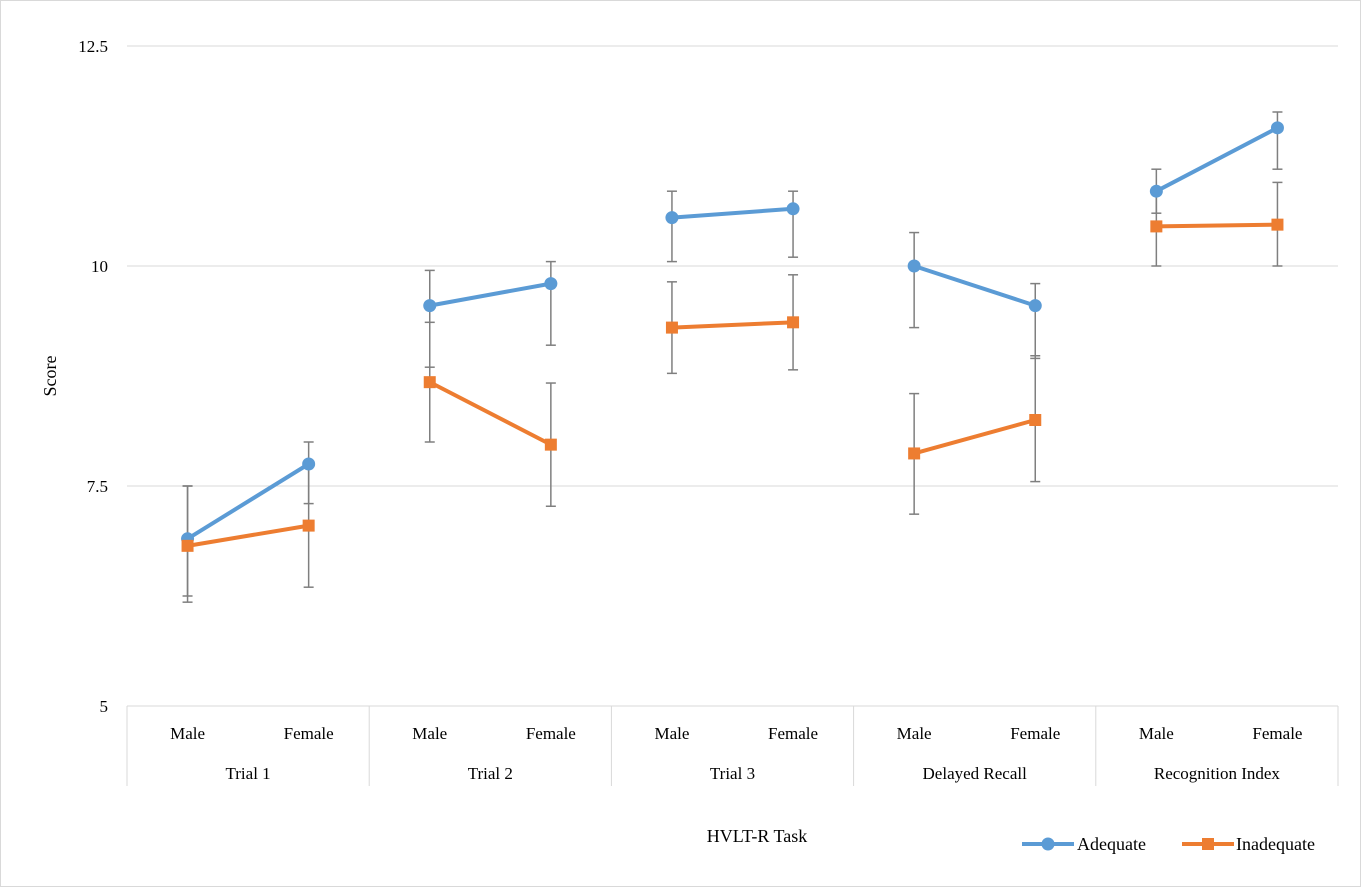 The image size is (1361, 892). I want to click on legend-label: Adequate, so click(1111, 844).